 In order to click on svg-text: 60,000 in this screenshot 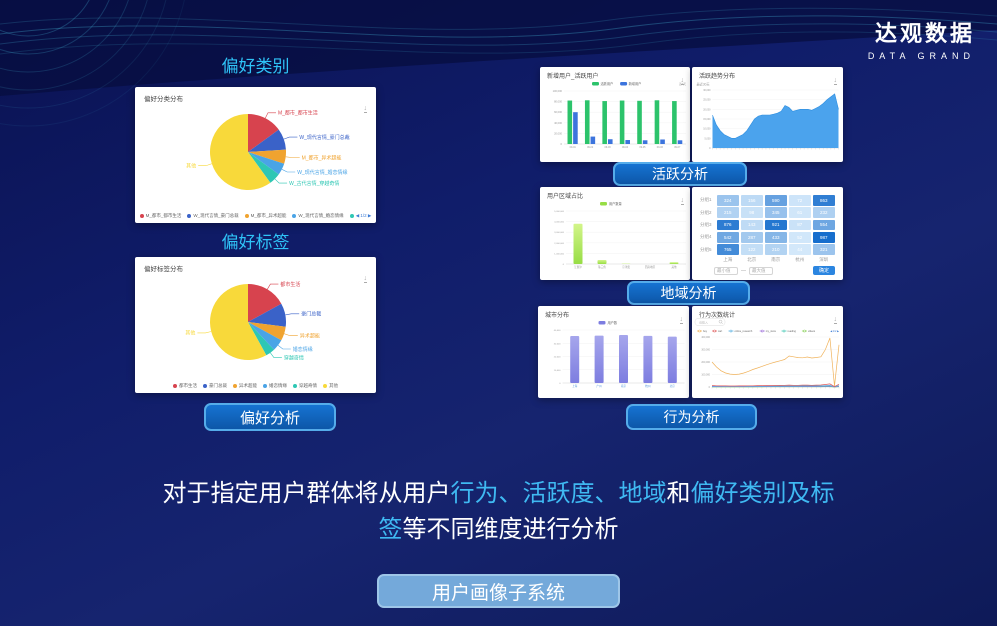, I will do `click(558, 112)`.